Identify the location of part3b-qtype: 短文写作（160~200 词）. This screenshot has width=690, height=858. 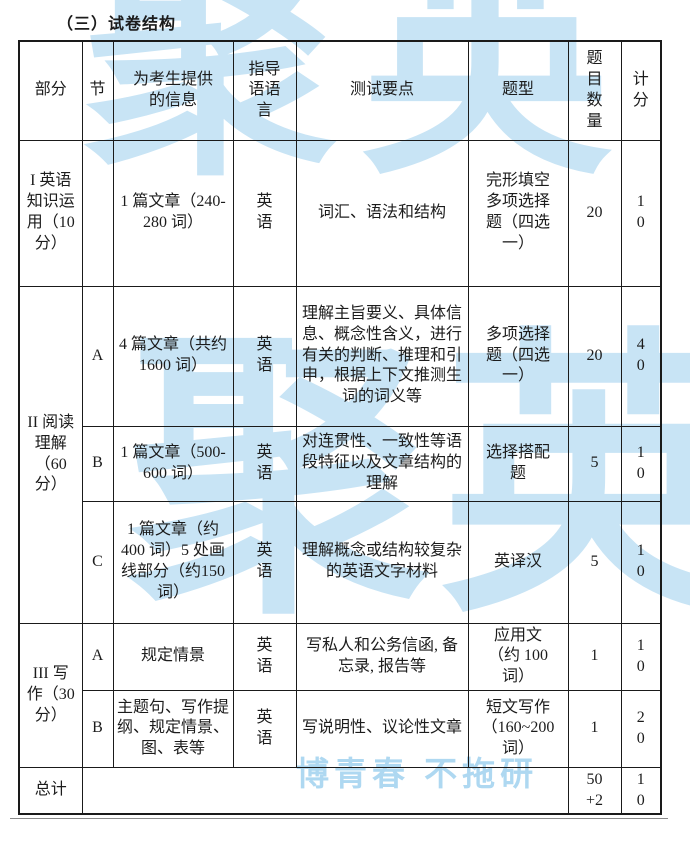
(518, 728).